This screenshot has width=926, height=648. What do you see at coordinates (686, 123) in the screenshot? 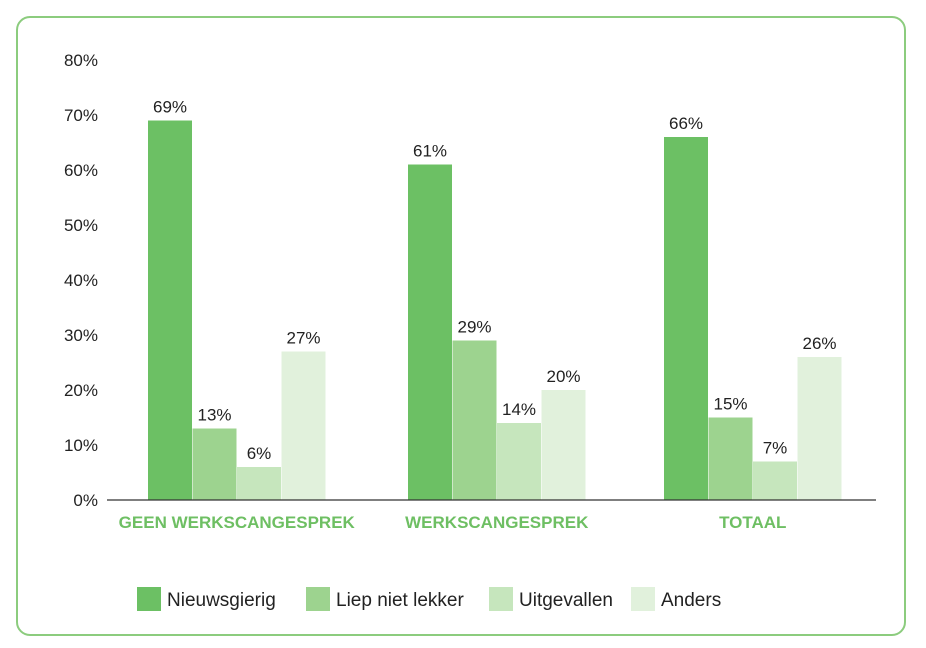
I see `data-label: 66%` at bounding box center [686, 123].